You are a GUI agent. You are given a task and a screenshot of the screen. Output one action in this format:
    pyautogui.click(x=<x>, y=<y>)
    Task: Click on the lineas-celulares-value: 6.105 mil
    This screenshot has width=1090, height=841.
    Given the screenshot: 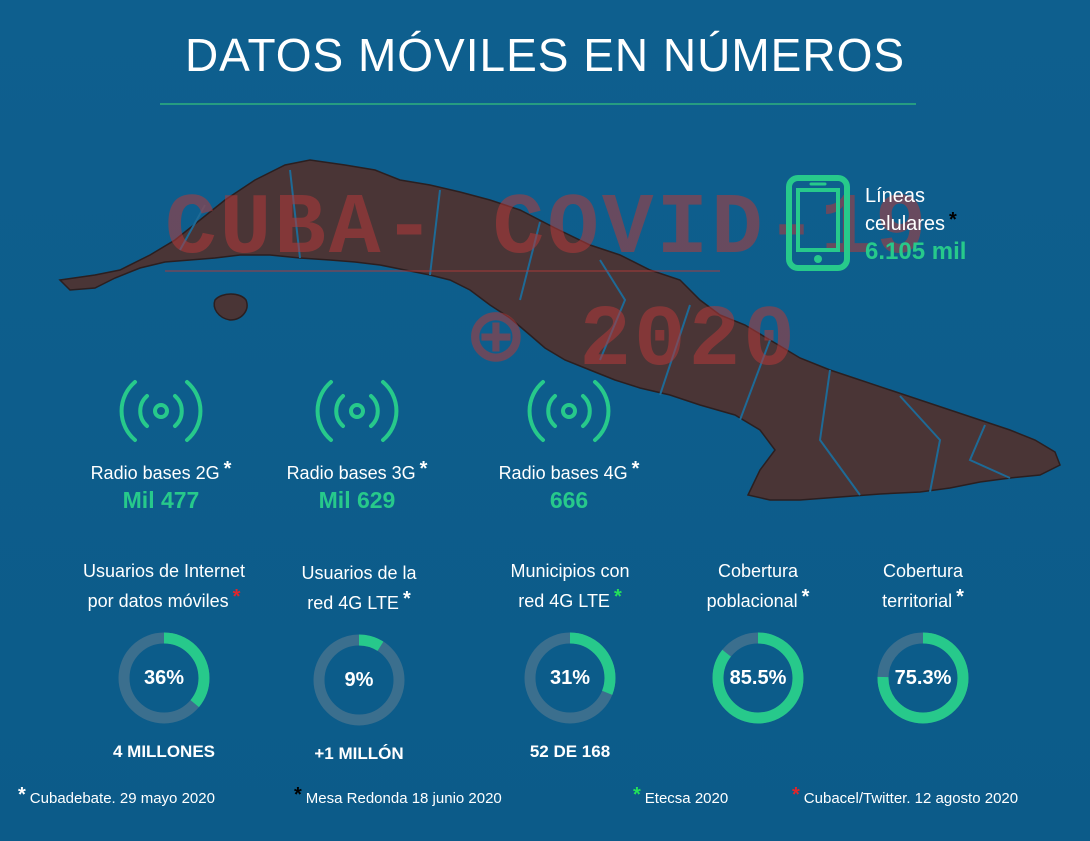 What is the action you would take?
    pyautogui.click(x=916, y=251)
    